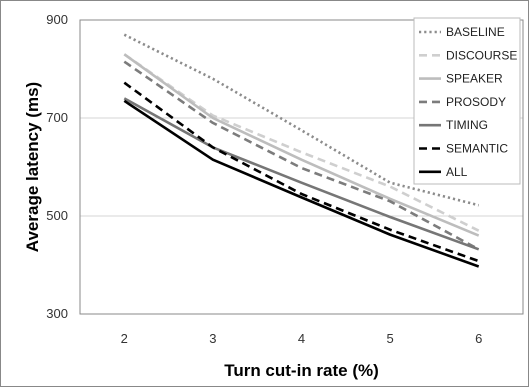  What do you see at coordinates (457, 172) in the screenshot?
I see `legend-label: ALL` at bounding box center [457, 172].